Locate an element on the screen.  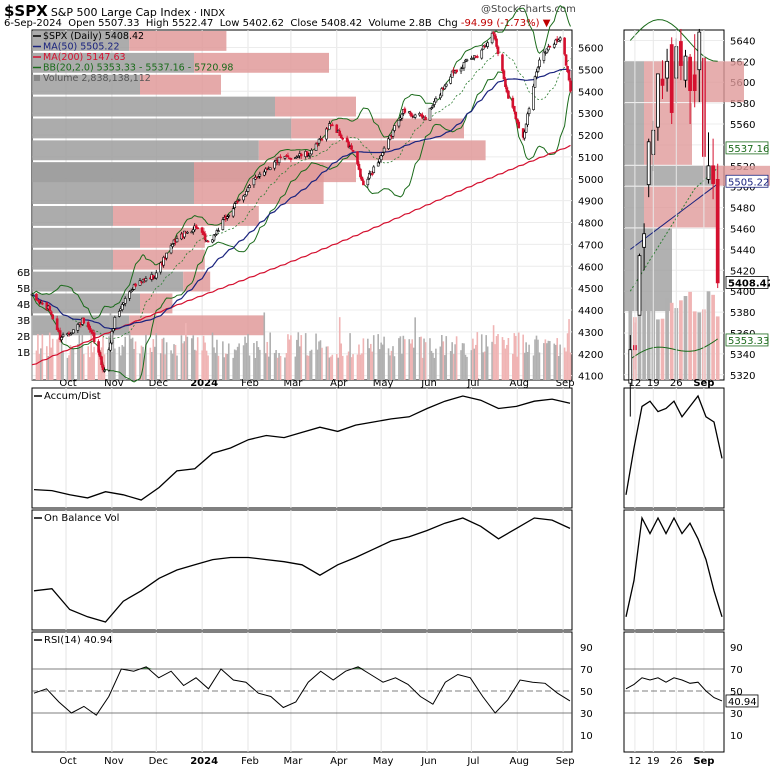
ad-panel-frame is located at coordinates (302, 448).